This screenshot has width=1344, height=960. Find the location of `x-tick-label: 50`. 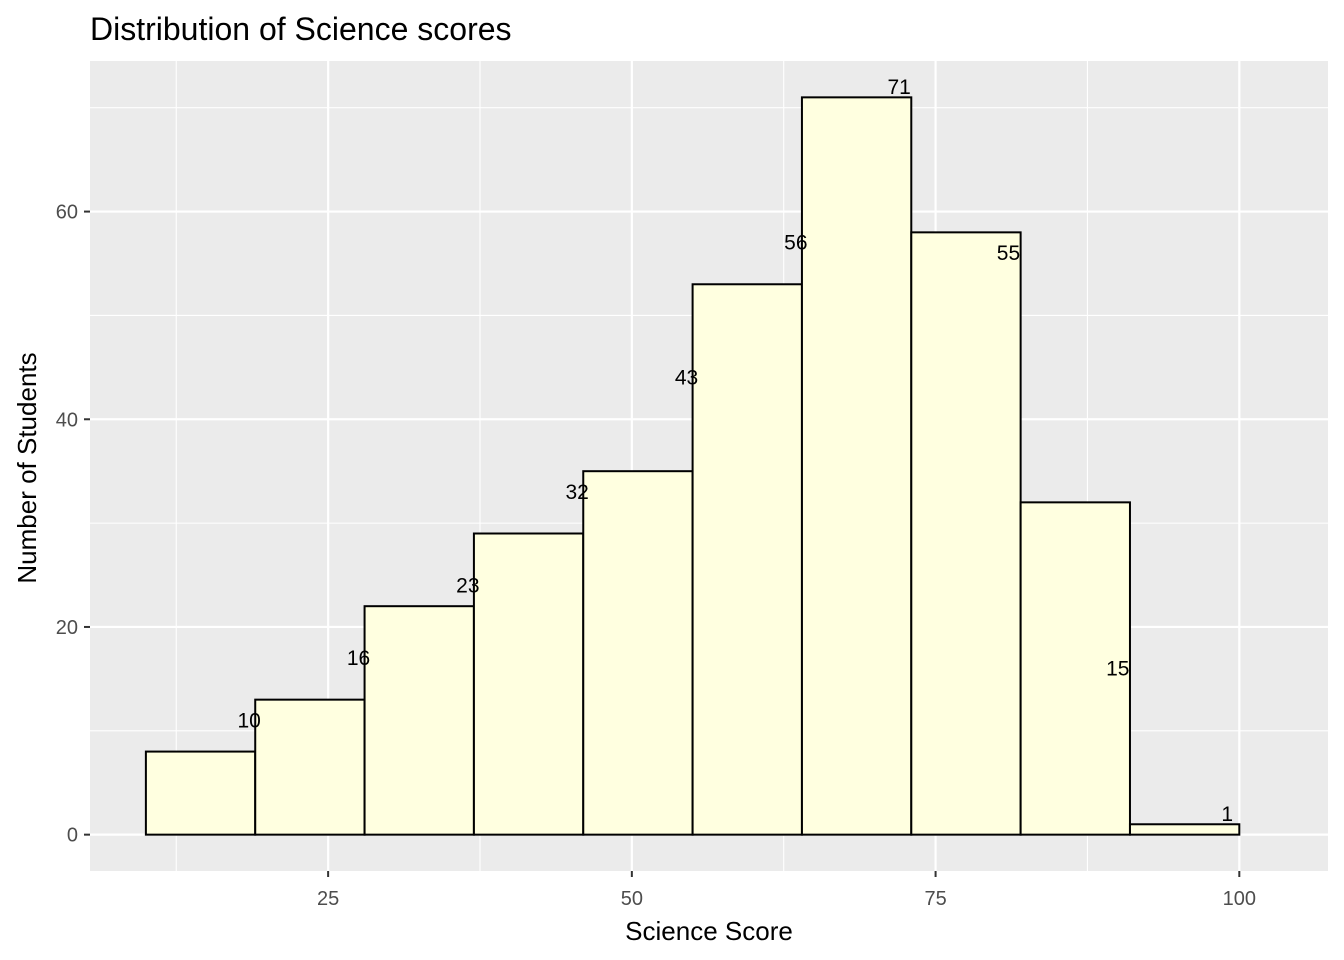

x-tick-label: 50 is located at coordinates (632, 899).